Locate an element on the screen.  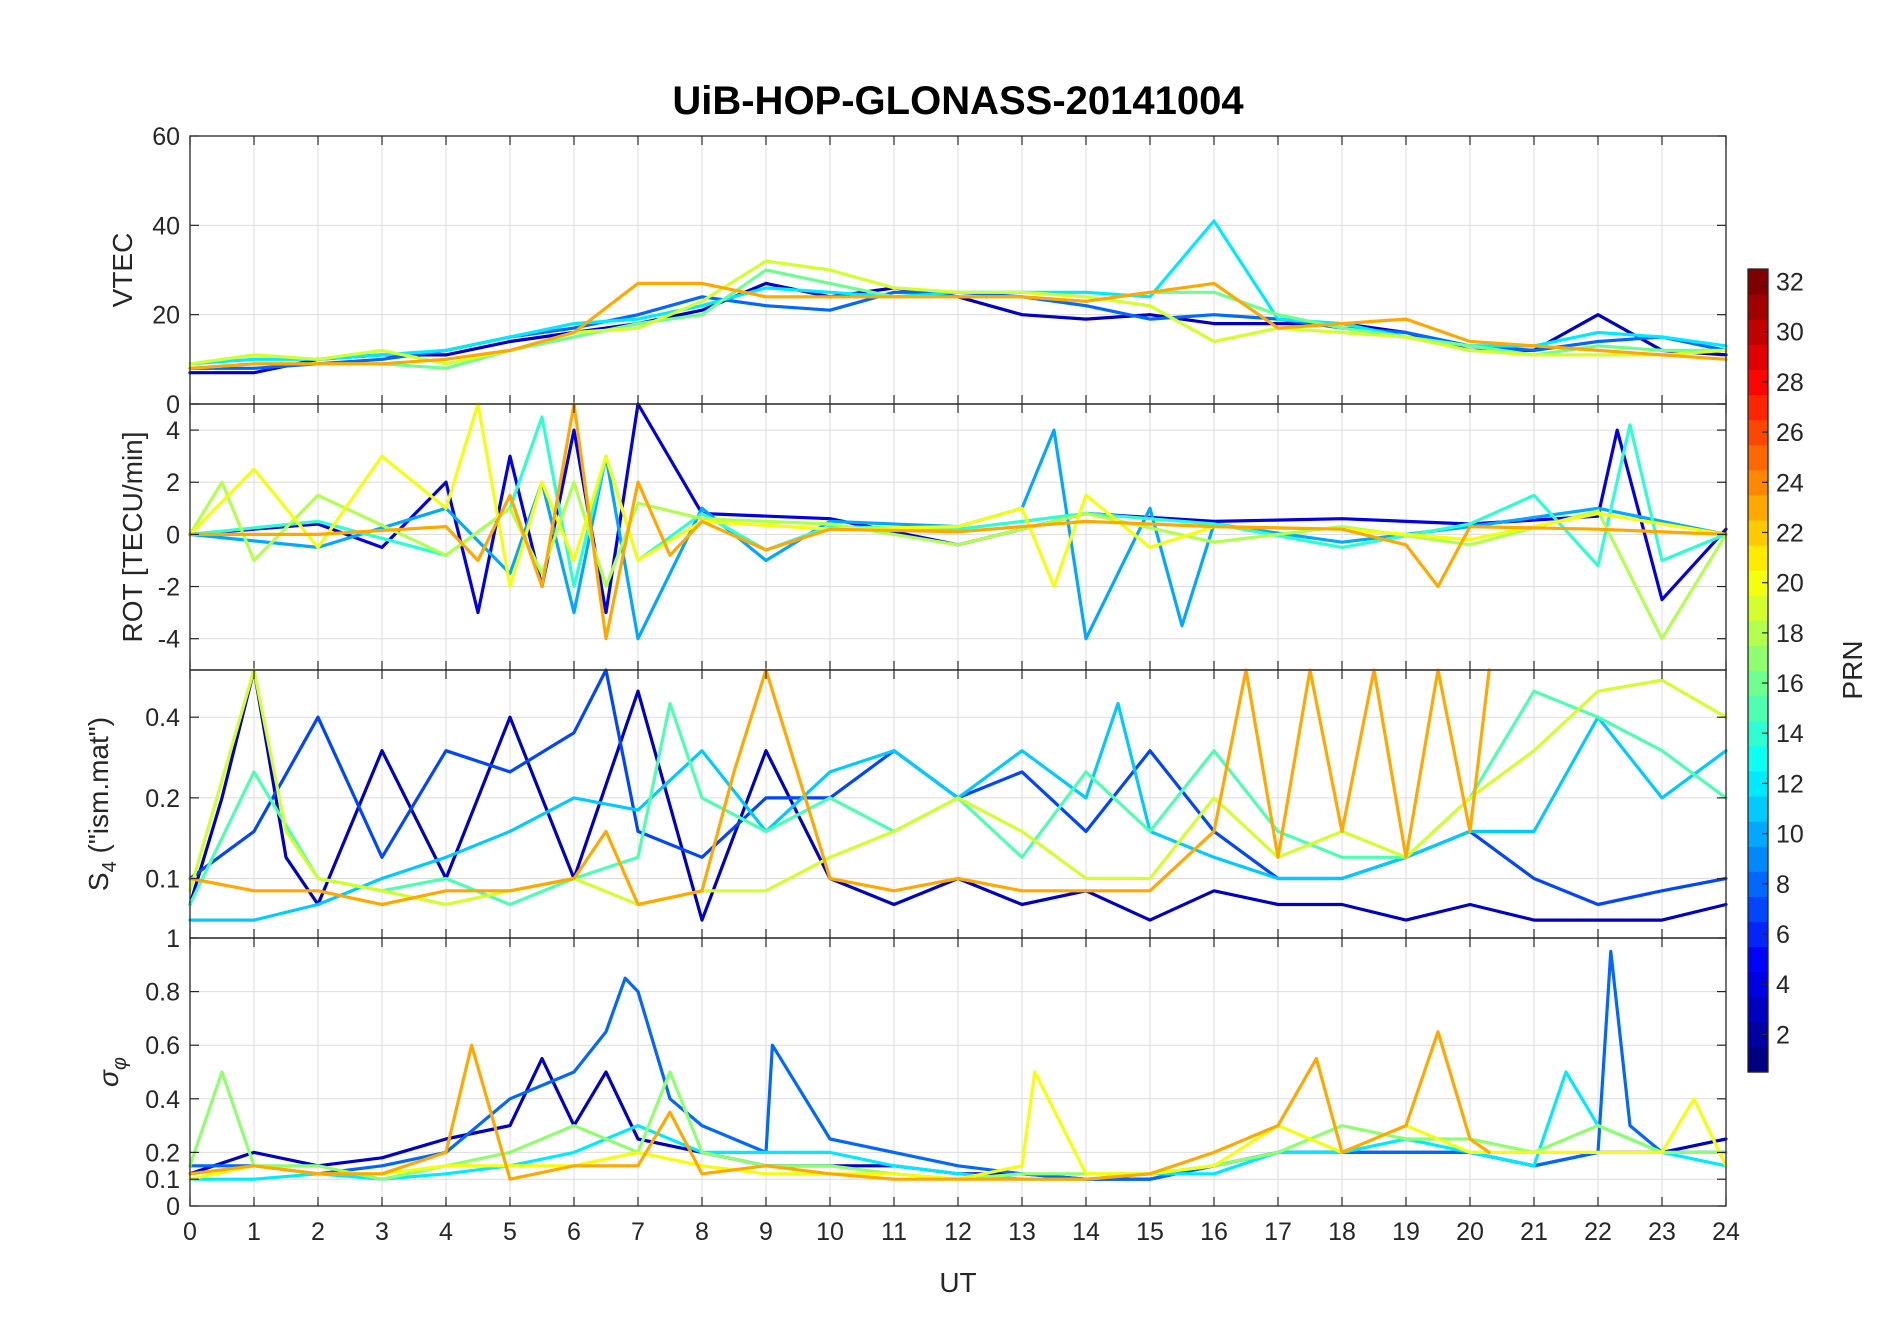
sigma-ytick-label-3: 0.4 is located at coordinates (162, 1100).